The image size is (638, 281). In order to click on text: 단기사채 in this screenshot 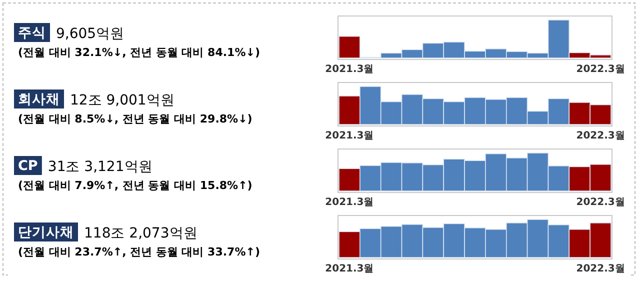, I will do `click(46, 232)`.